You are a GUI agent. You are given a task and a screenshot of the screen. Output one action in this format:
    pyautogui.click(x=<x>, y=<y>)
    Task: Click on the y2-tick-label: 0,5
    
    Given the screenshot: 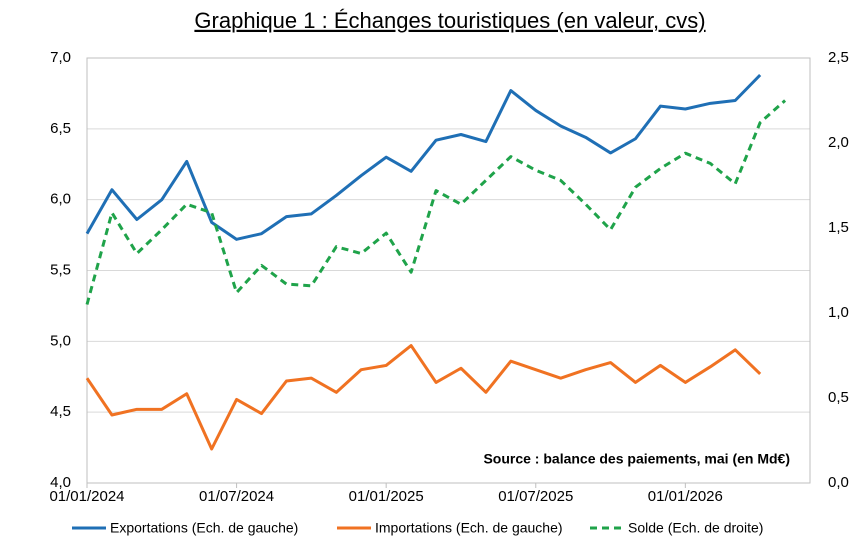 What is the action you would take?
    pyautogui.click(x=838, y=397)
    